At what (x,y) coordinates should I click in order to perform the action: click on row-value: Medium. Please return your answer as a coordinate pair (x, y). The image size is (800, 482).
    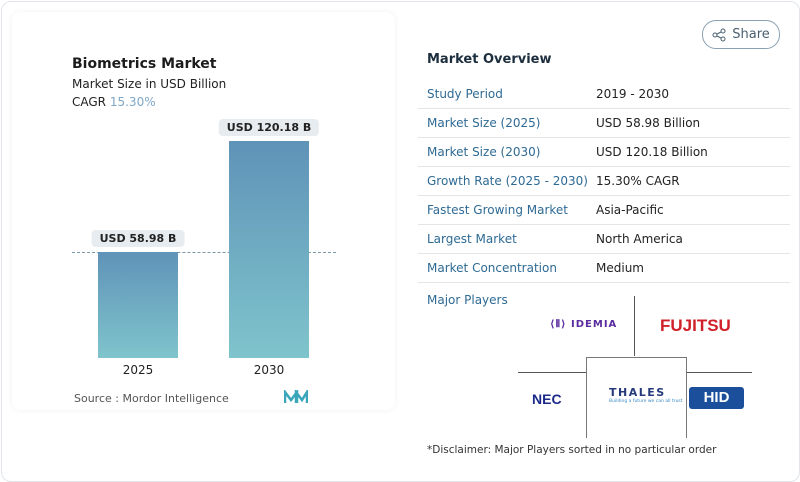
    Looking at the image, I should click on (620, 268).